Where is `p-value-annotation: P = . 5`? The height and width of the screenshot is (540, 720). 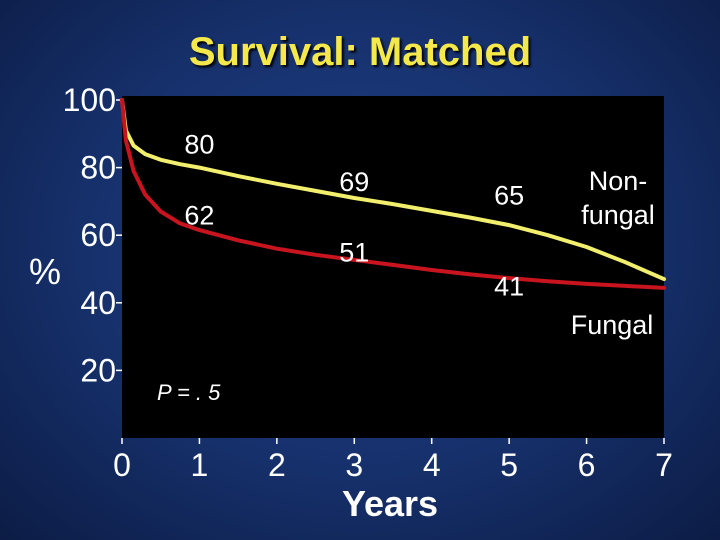 p-value-annotation: P = . 5 is located at coordinates (189, 392).